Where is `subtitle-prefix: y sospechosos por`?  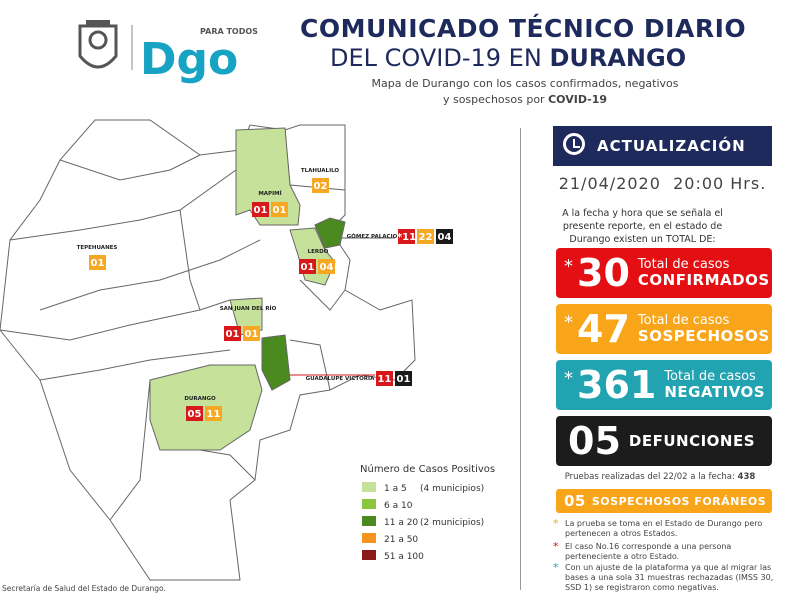
subtitle-prefix: y sospechosos por is located at coordinates (493, 99).